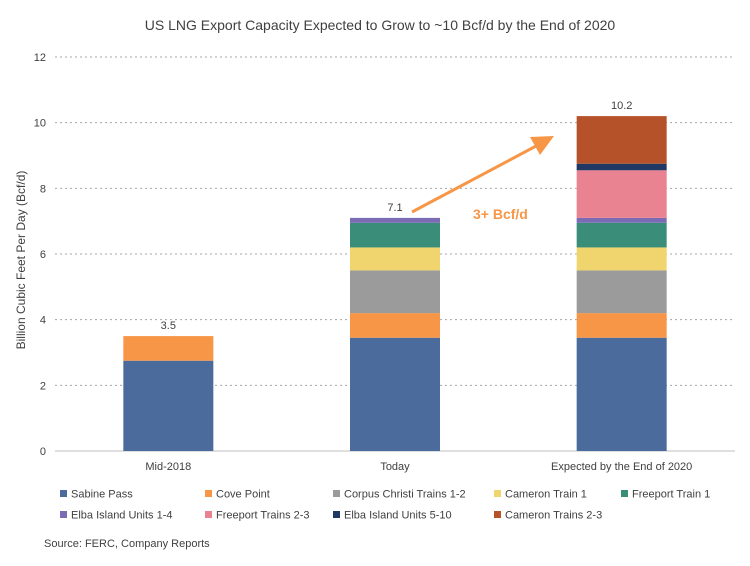 Image resolution: width=750 pixels, height=566 pixels. Describe the element at coordinates (168, 326) in the screenshot. I see `bar-total-label: 3.5` at that location.